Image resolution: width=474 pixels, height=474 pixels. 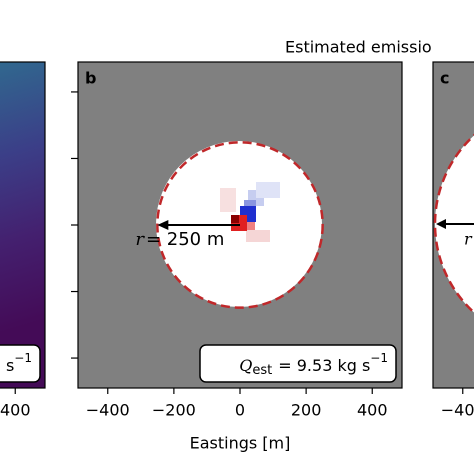 What do you see at coordinates (245, 365) in the screenshot?
I see `q-symbol: Q` at bounding box center [245, 365].